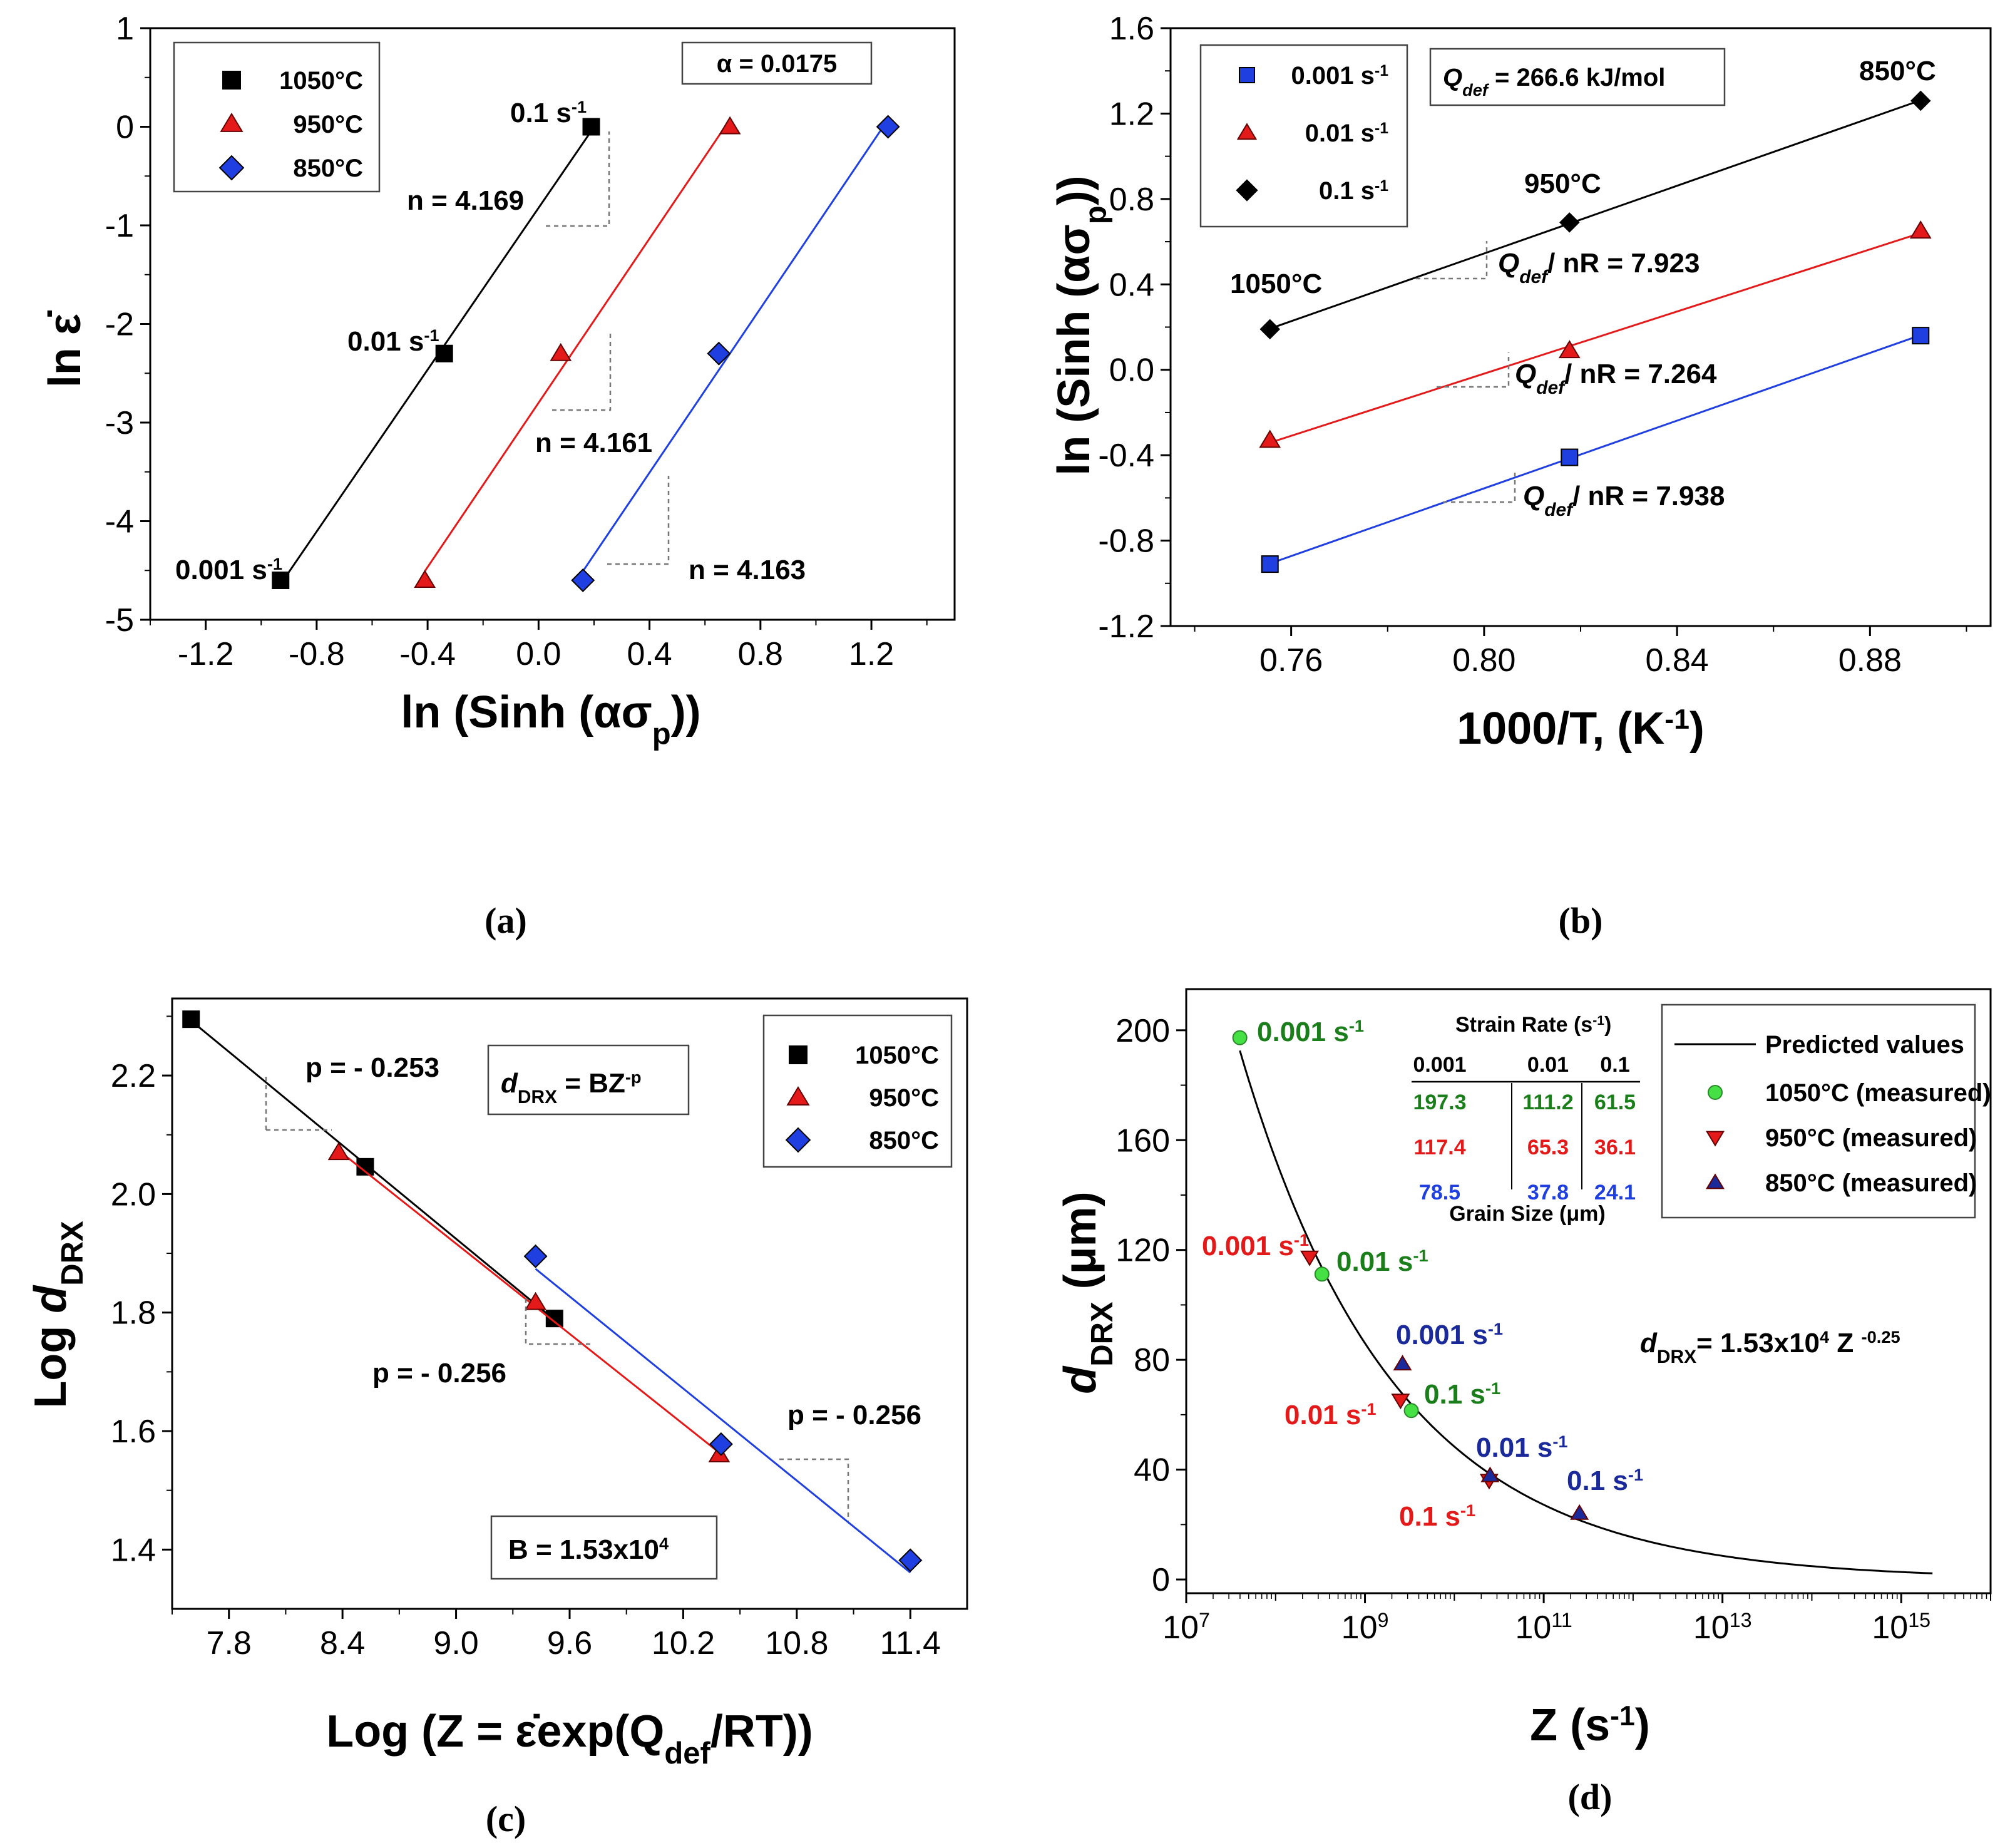  I want to click on y-tick-label: 0.4, so click(1131, 285).